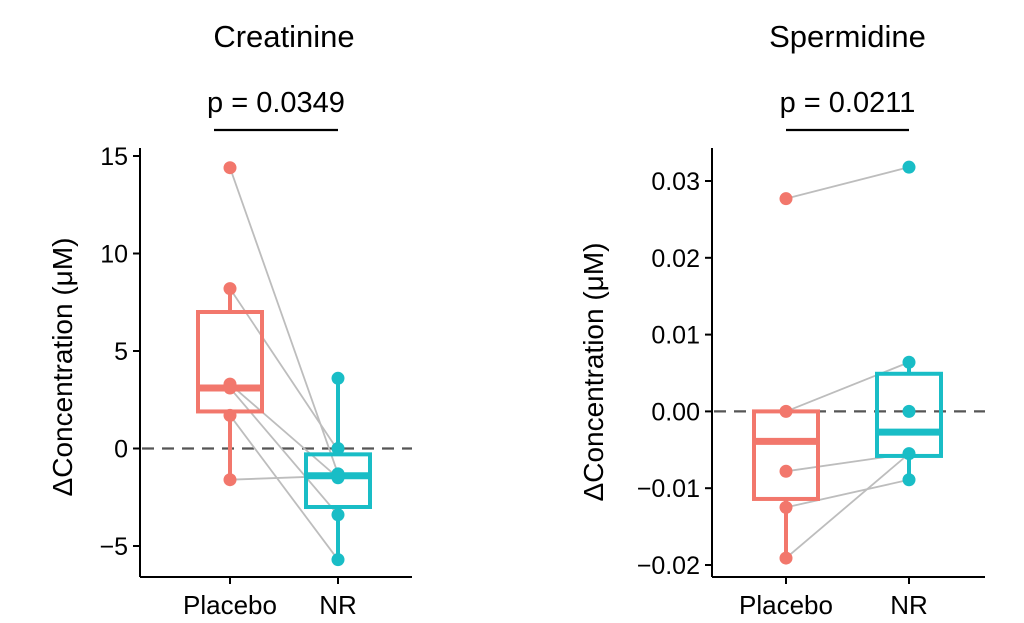 The height and width of the screenshot is (623, 1024). Describe the element at coordinates (675, 412) in the screenshot. I see `y-tick-label: 0.00` at that location.